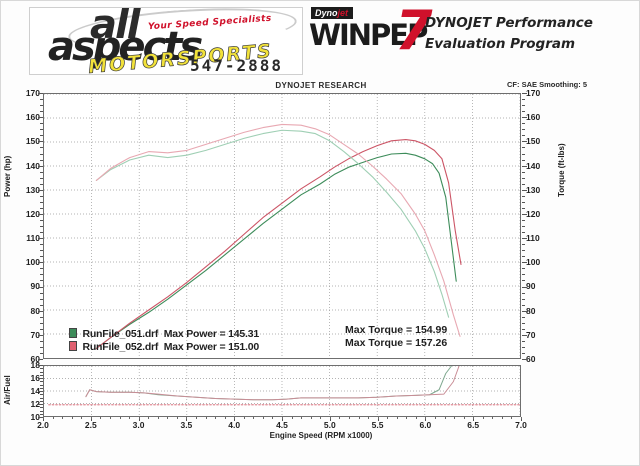 Image resolution: width=640 pixels, height=466 pixels. Describe the element at coordinates (211, 347) in the screenshot. I see `legend-maxpower-052: Max Power = 151.00` at that location.